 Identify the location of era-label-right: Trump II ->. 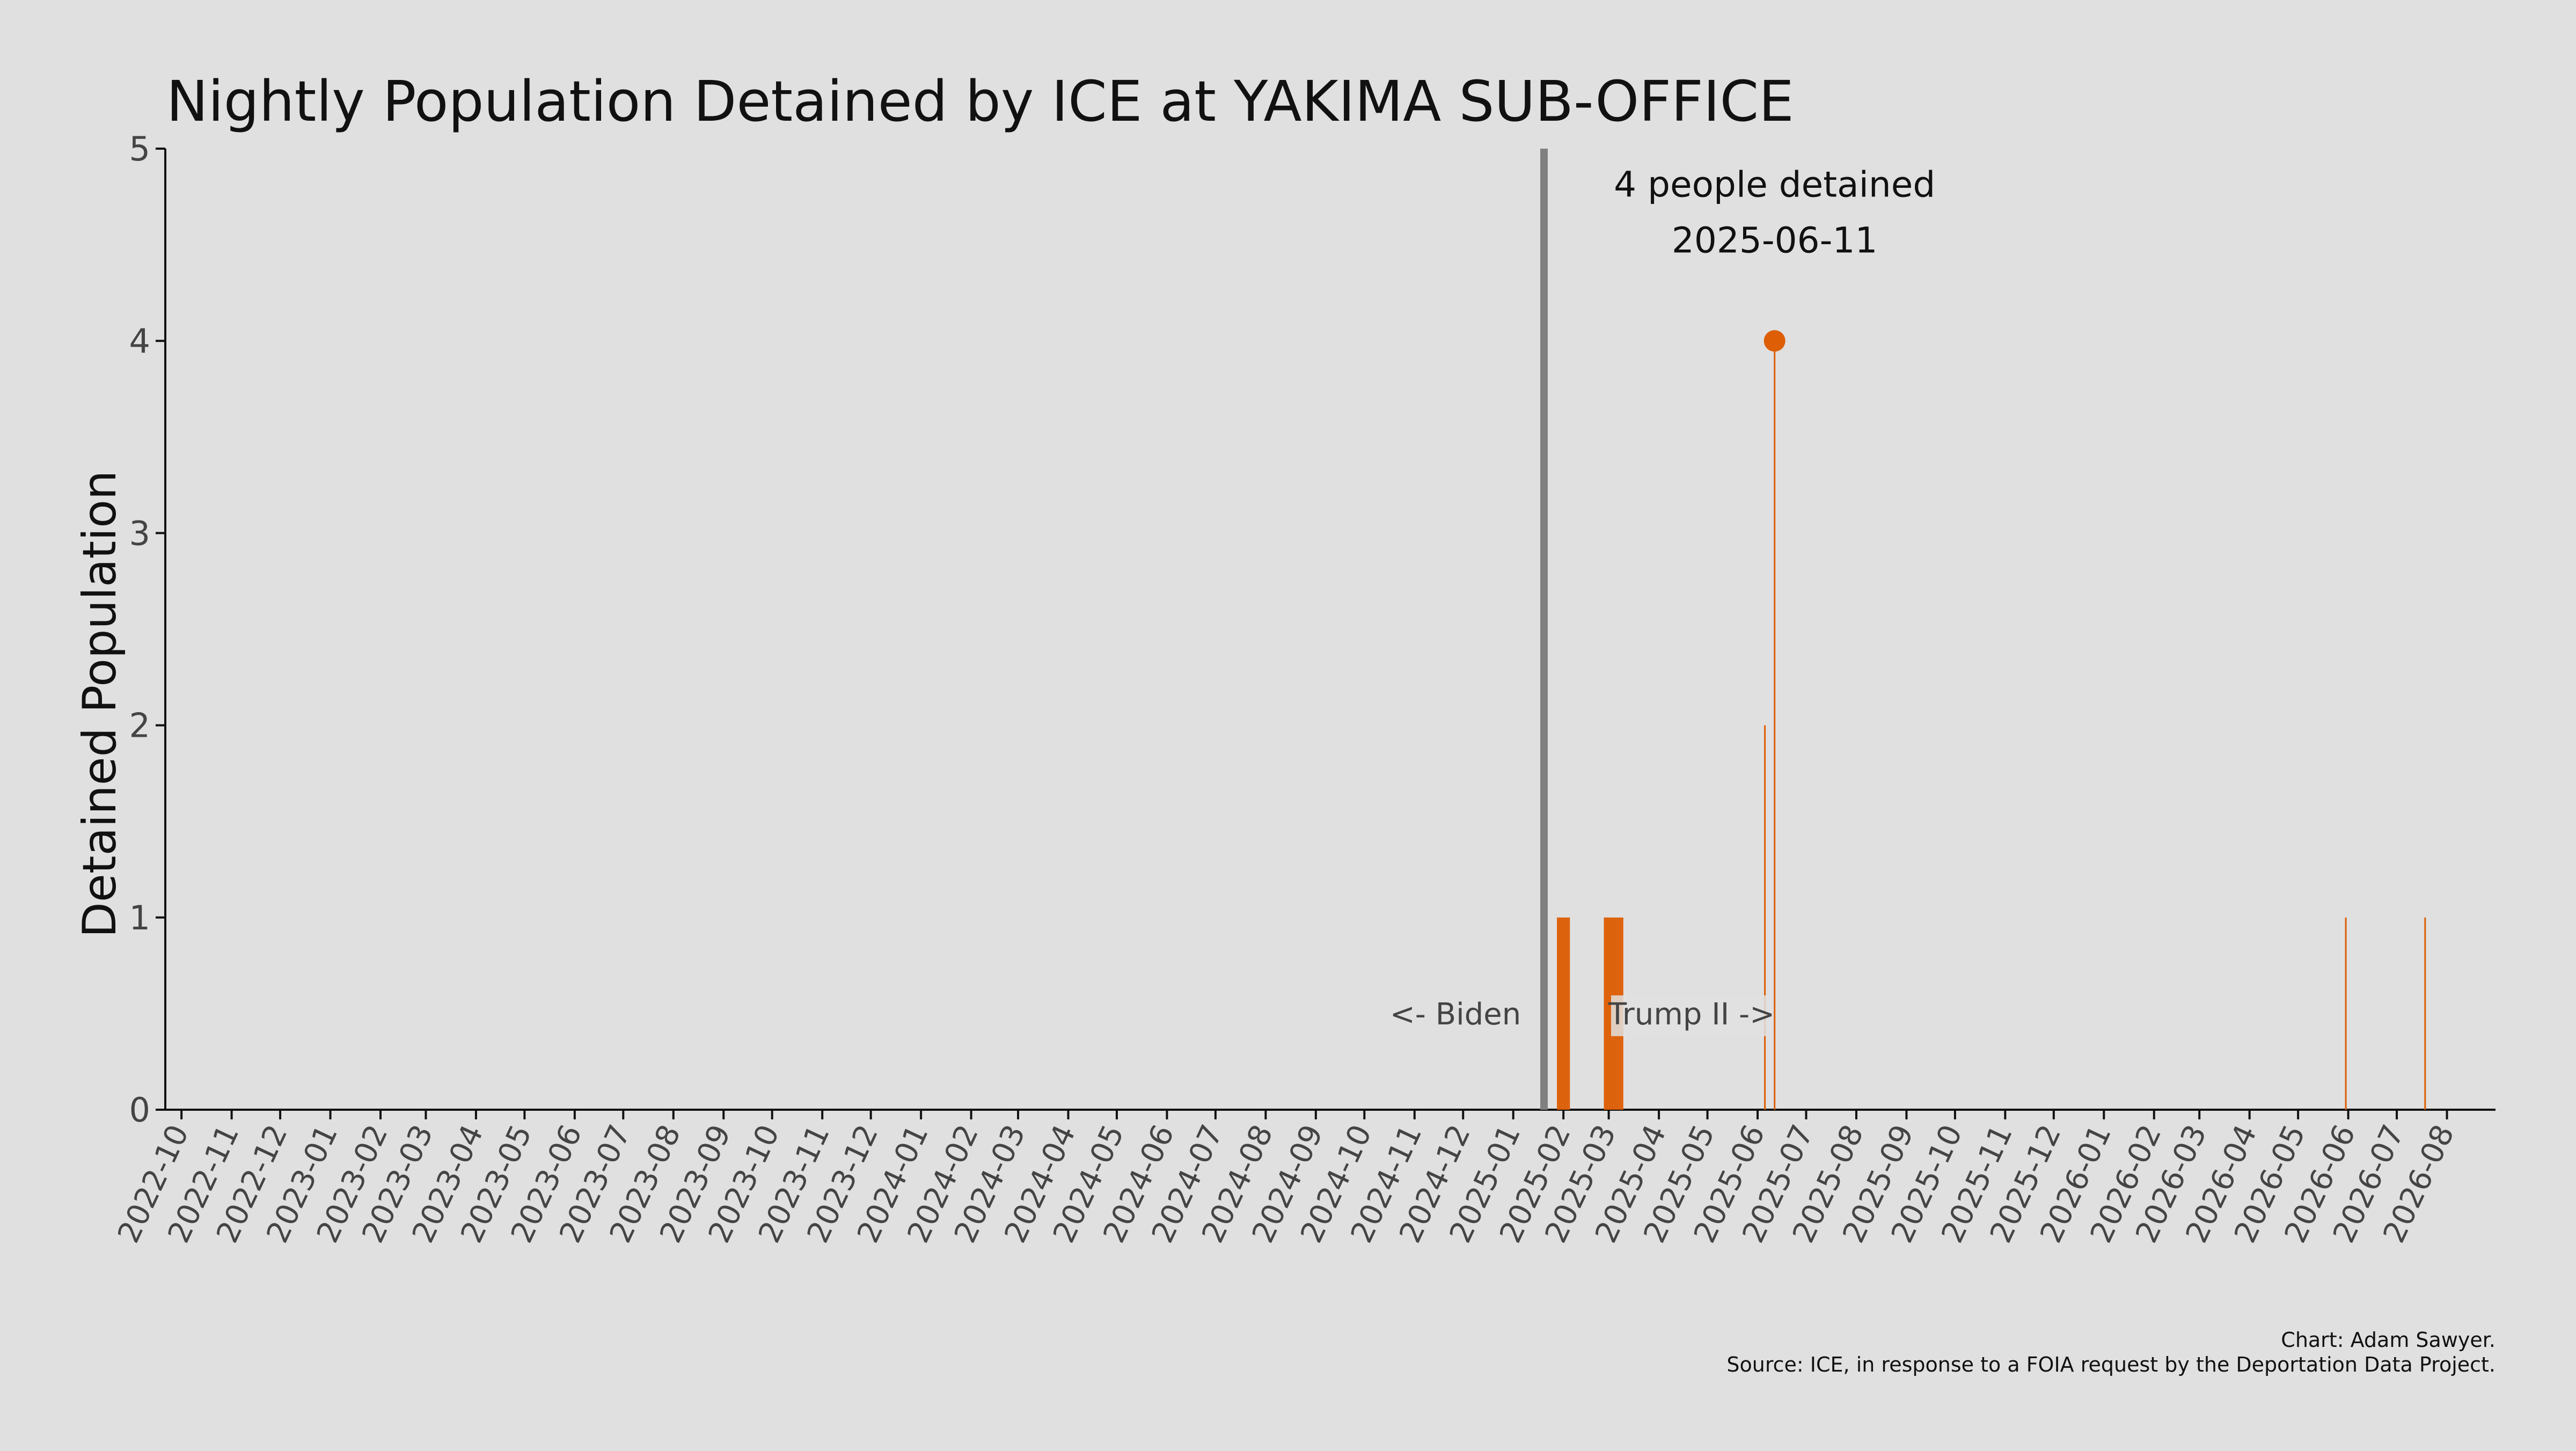
(1691, 1015).